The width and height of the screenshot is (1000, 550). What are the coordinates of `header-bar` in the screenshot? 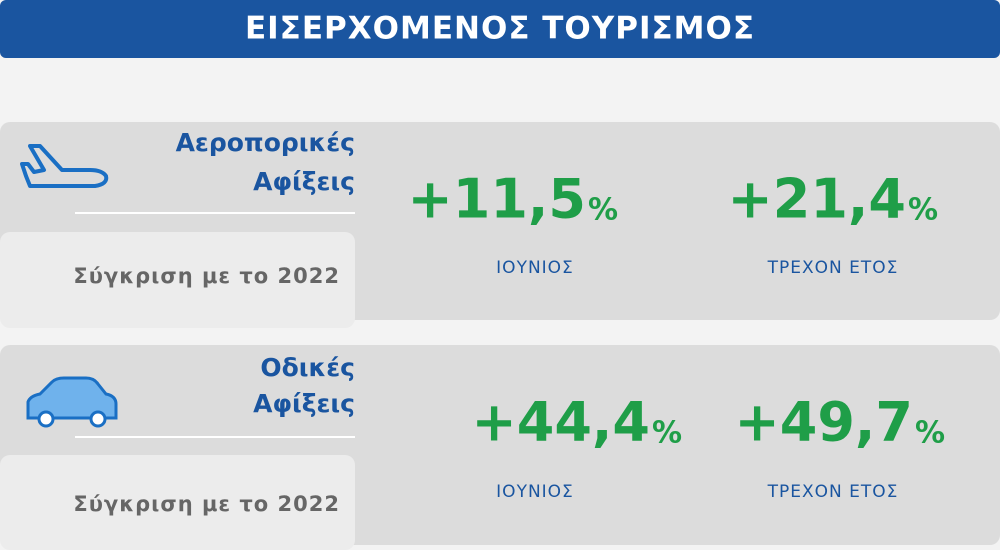 It's located at (500, 29).